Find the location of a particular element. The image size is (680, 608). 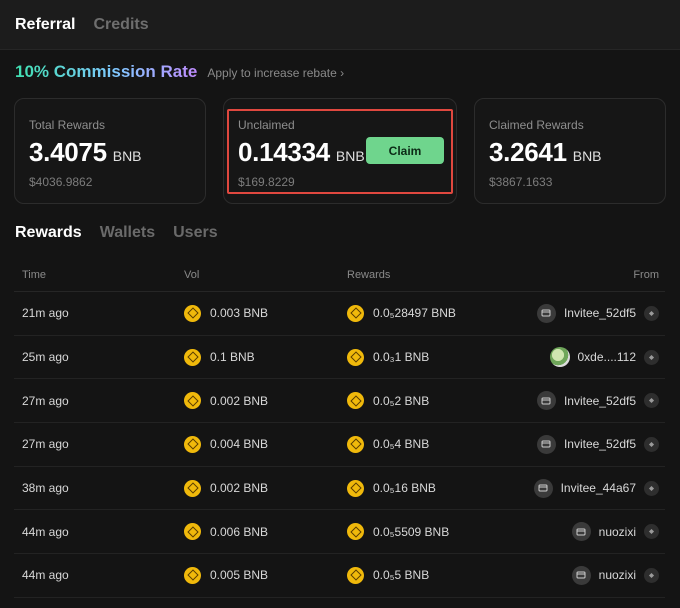

row-rewards: 0.0₃1 BNB is located at coordinates (388, 357).